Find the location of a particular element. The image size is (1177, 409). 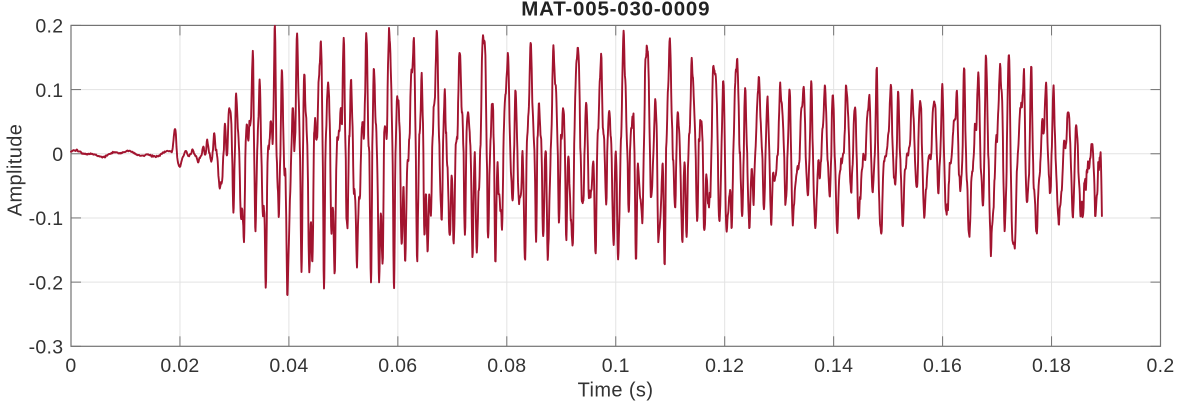

svg-text: 0.14 is located at coordinates (833, 366).